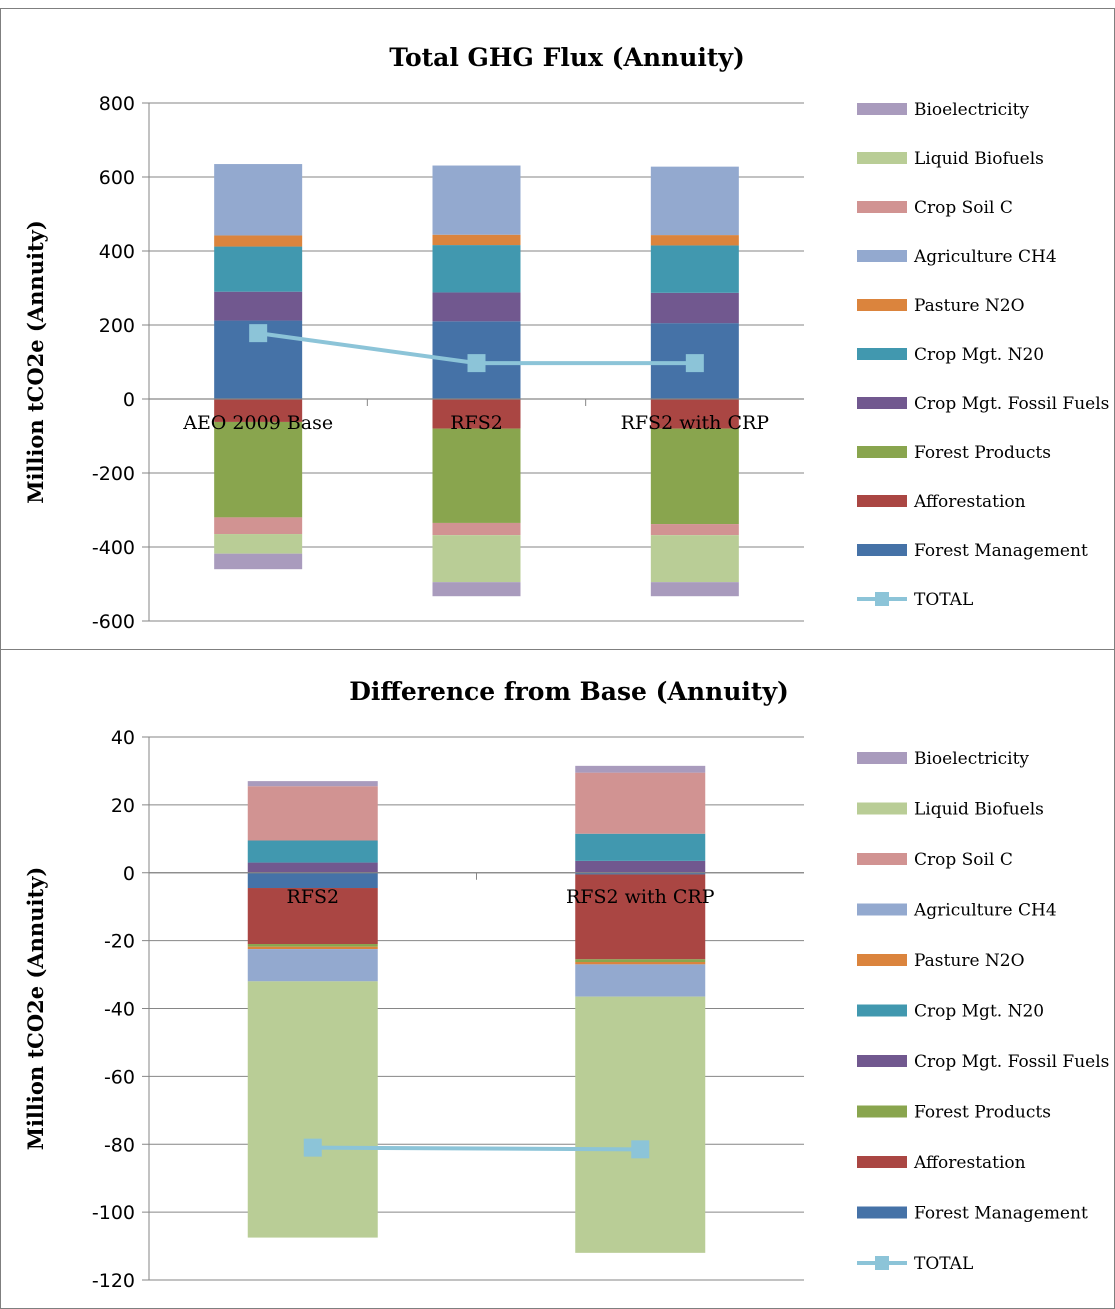 Image resolution: width=1115 pixels, height=1309 pixels. Describe the element at coordinates (567, 57) in the screenshot. I see `chart-title: Total GHG Flux (Annuity)` at that location.